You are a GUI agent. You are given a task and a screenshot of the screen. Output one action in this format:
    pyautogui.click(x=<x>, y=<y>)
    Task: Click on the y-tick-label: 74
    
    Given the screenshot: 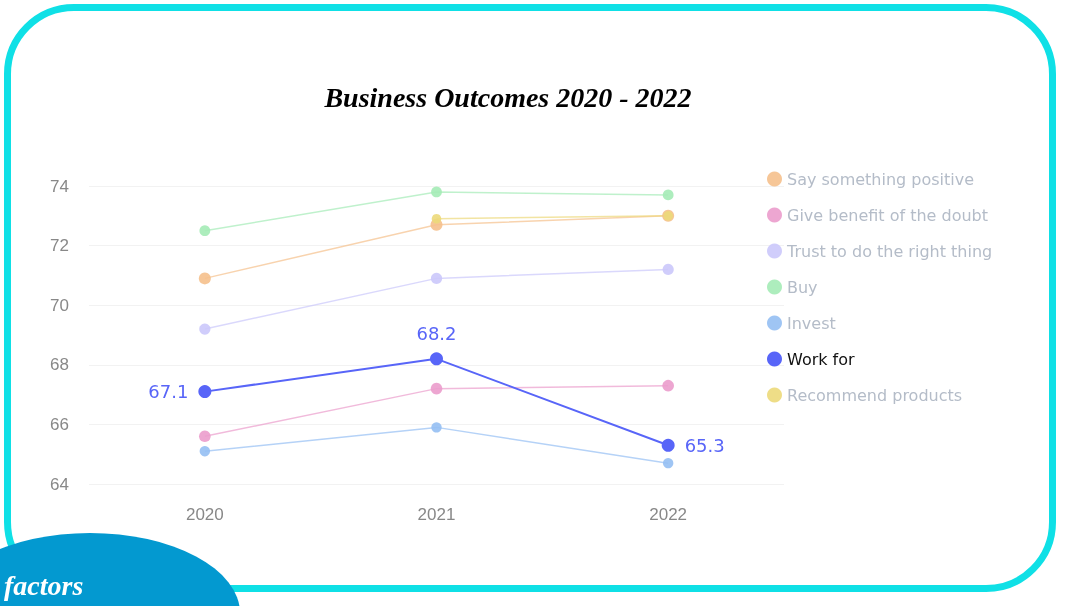 What is the action you would take?
    pyautogui.click(x=59, y=186)
    